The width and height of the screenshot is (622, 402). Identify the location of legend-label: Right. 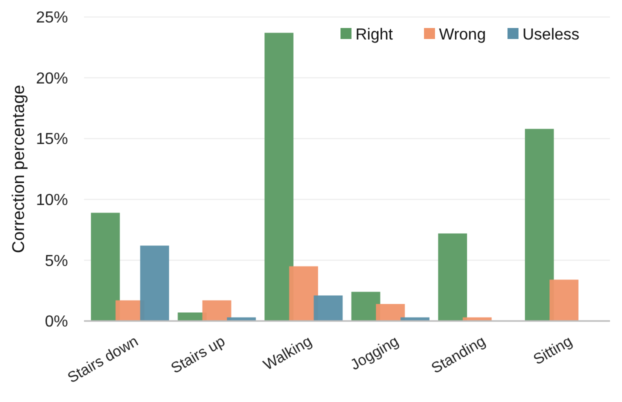
(375, 35).